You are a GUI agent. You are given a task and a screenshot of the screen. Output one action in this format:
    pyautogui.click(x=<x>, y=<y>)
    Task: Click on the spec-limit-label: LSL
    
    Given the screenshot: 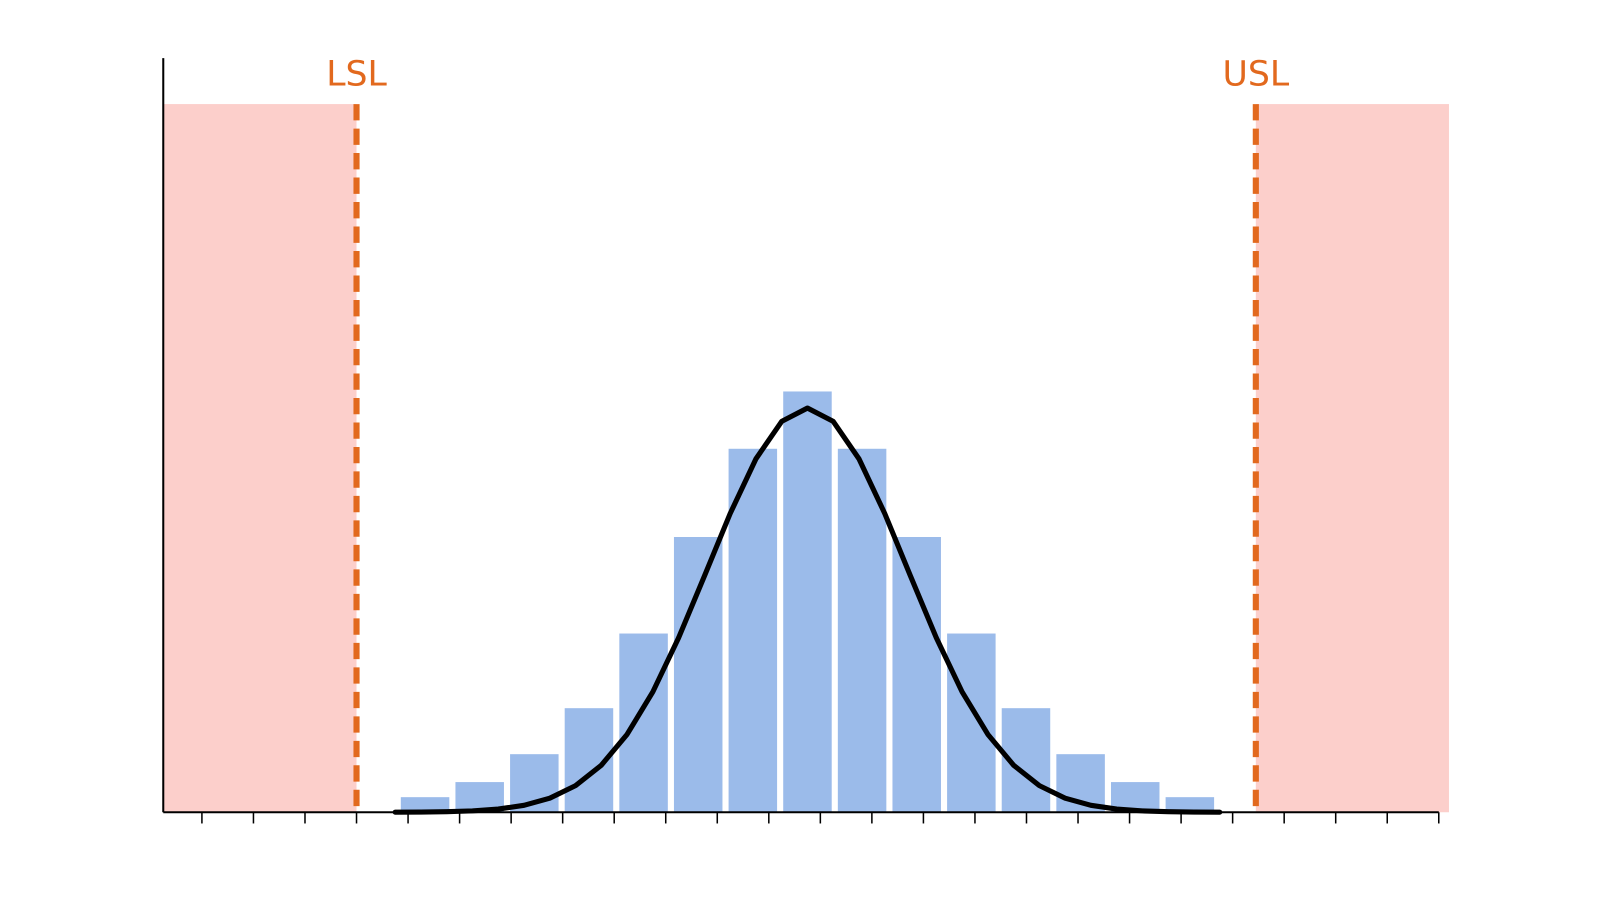 What is the action you would take?
    pyautogui.click(x=356, y=75)
    